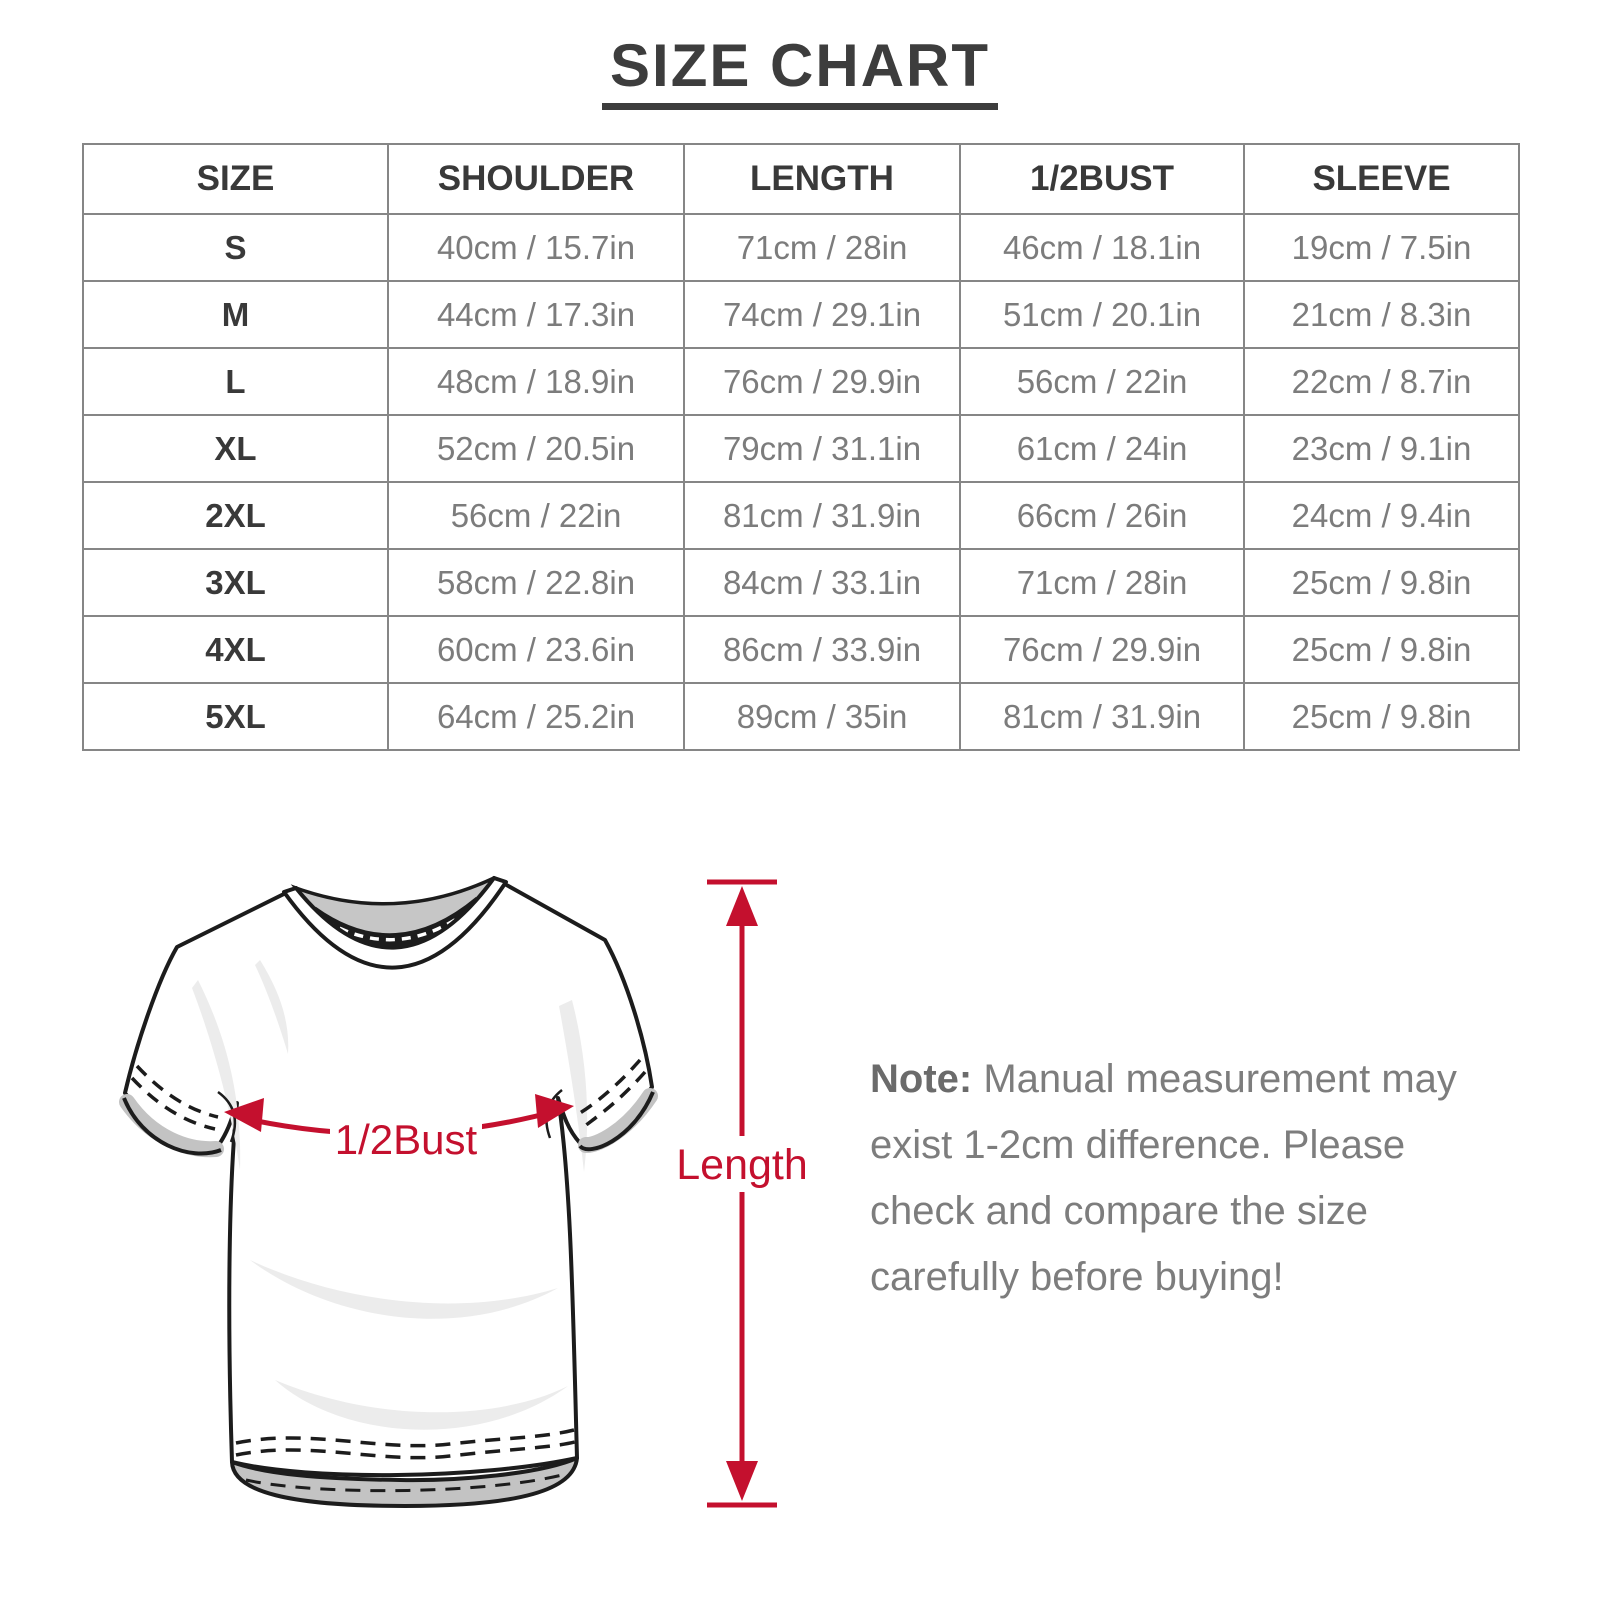 This screenshot has width=1600, height=1600. Describe the element at coordinates (235, 179) in the screenshot. I see `column-header-size: SIZE` at that location.